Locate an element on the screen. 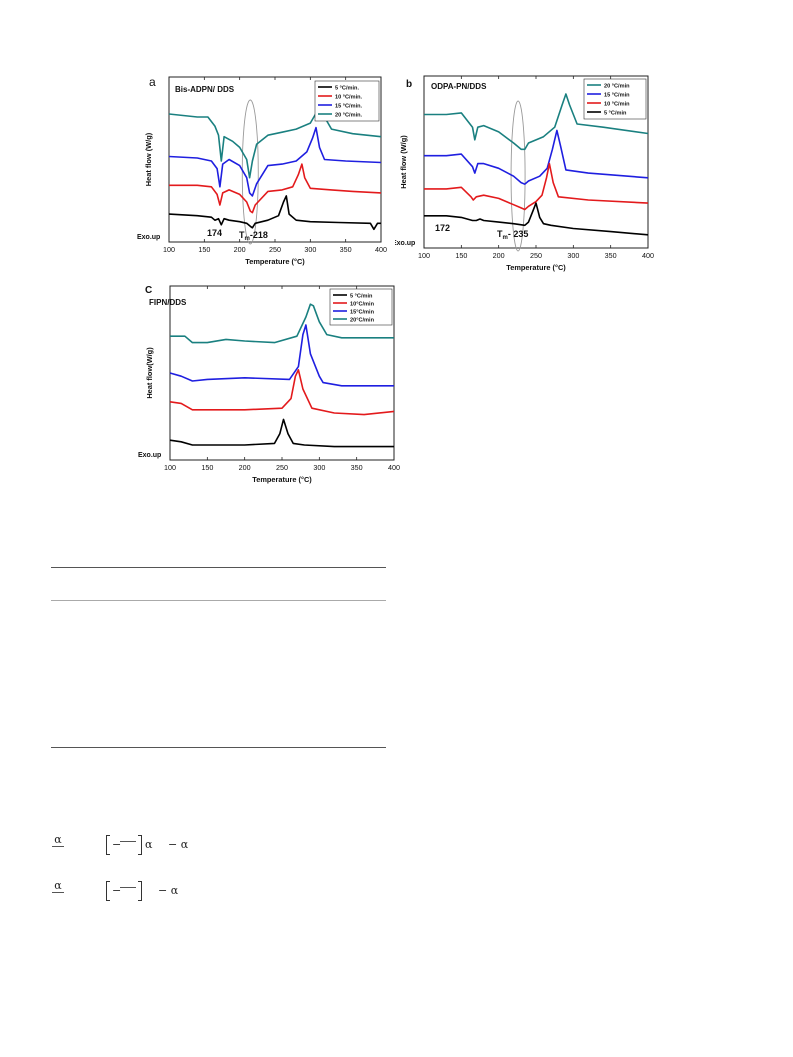 Image resolution: width=793 pixels, height=1057 pixels. equation-1-lhs: α is located at coordinates (58, 840).